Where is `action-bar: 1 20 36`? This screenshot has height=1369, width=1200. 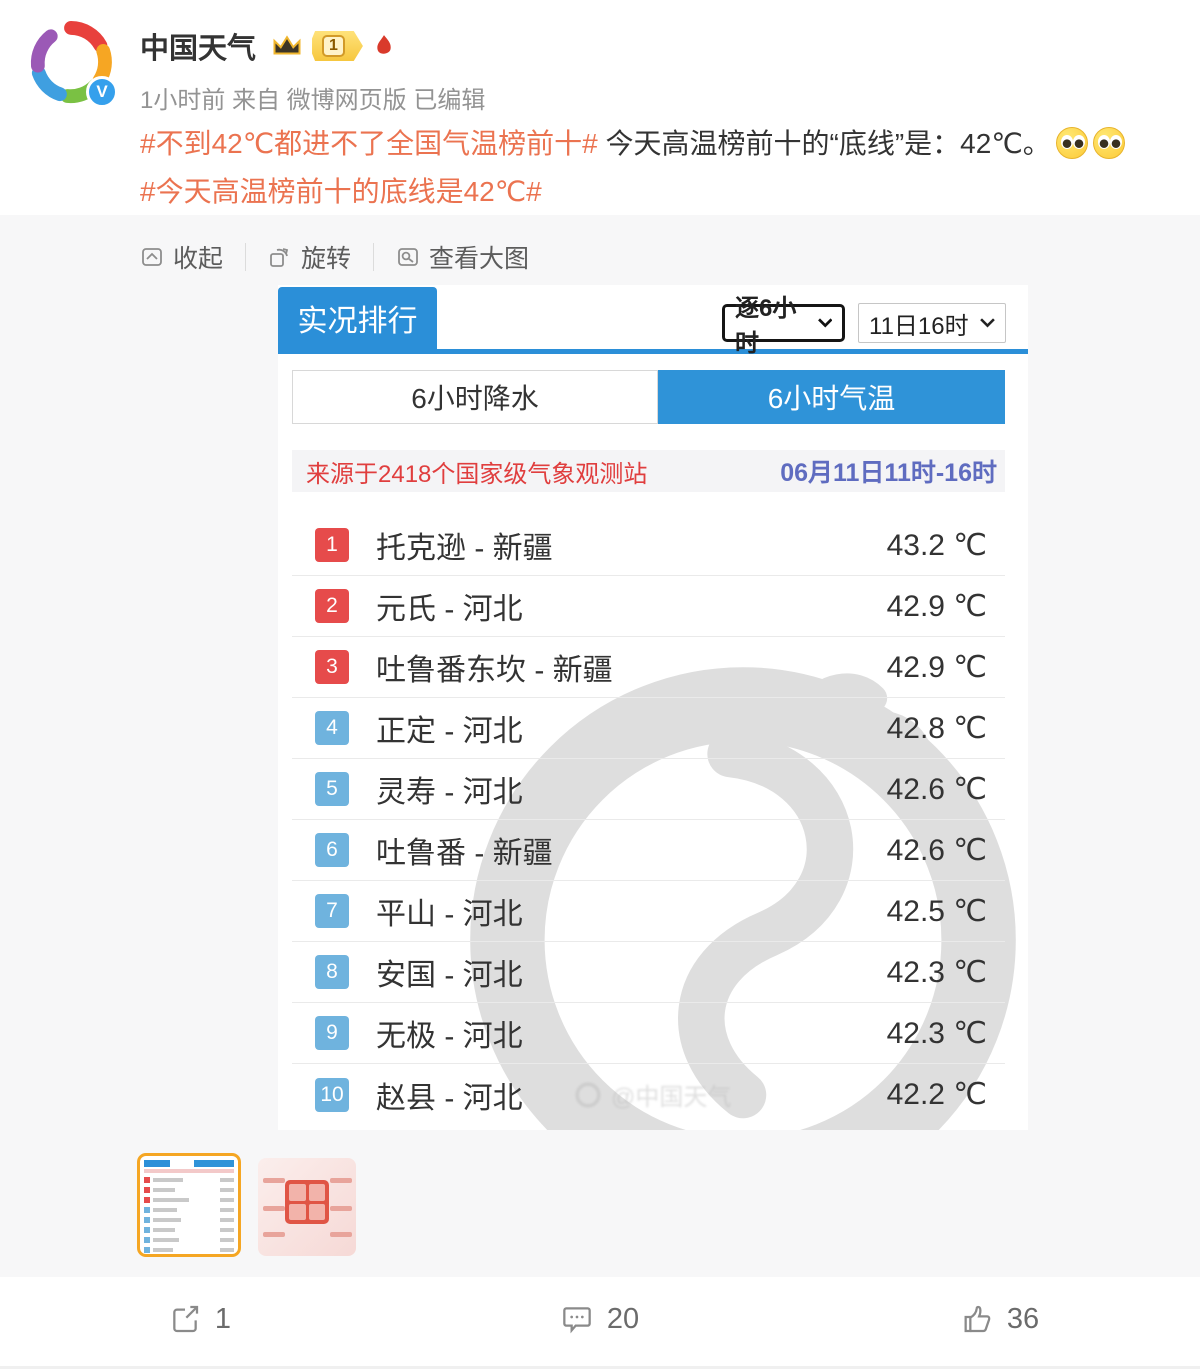 action-bar: 1 20 36 is located at coordinates (600, 1319).